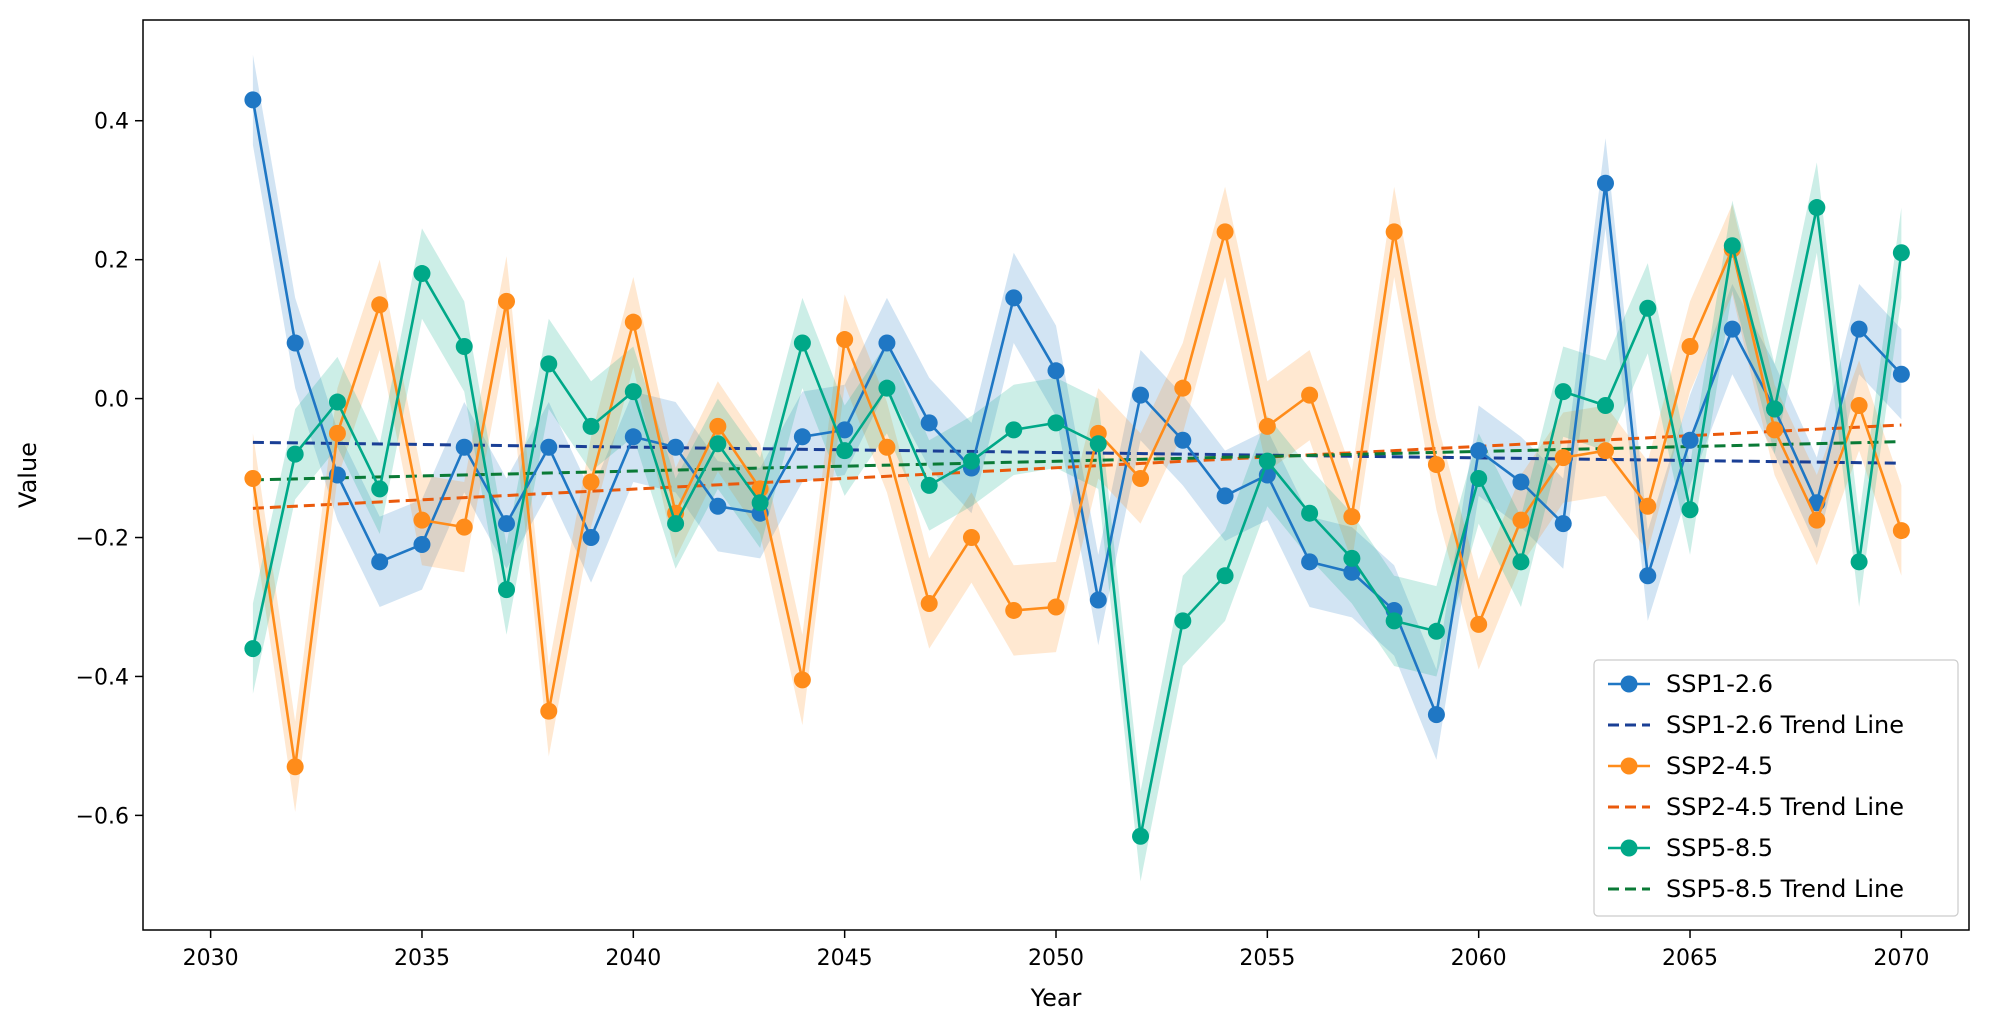 This screenshot has width=1991, height=1023. What do you see at coordinates (549, 447) in the screenshot?
I see `data-point-ssp1-2-6-2038` at bounding box center [549, 447].